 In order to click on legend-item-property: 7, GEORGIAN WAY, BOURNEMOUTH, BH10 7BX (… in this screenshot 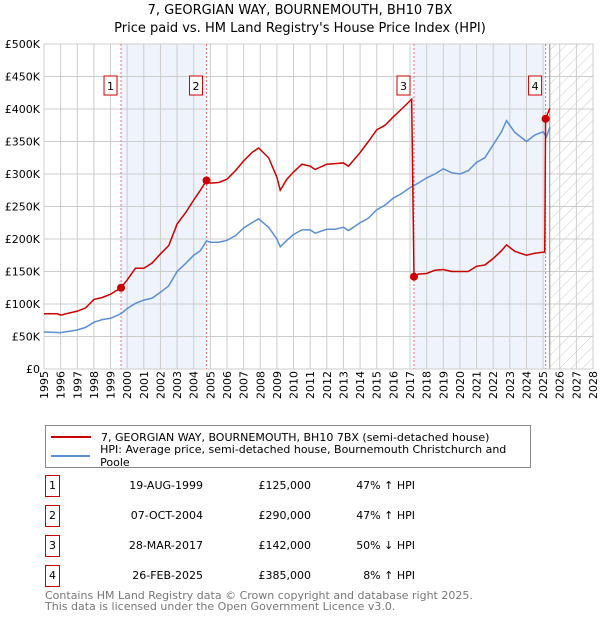, I will do `click(270, 437)`.